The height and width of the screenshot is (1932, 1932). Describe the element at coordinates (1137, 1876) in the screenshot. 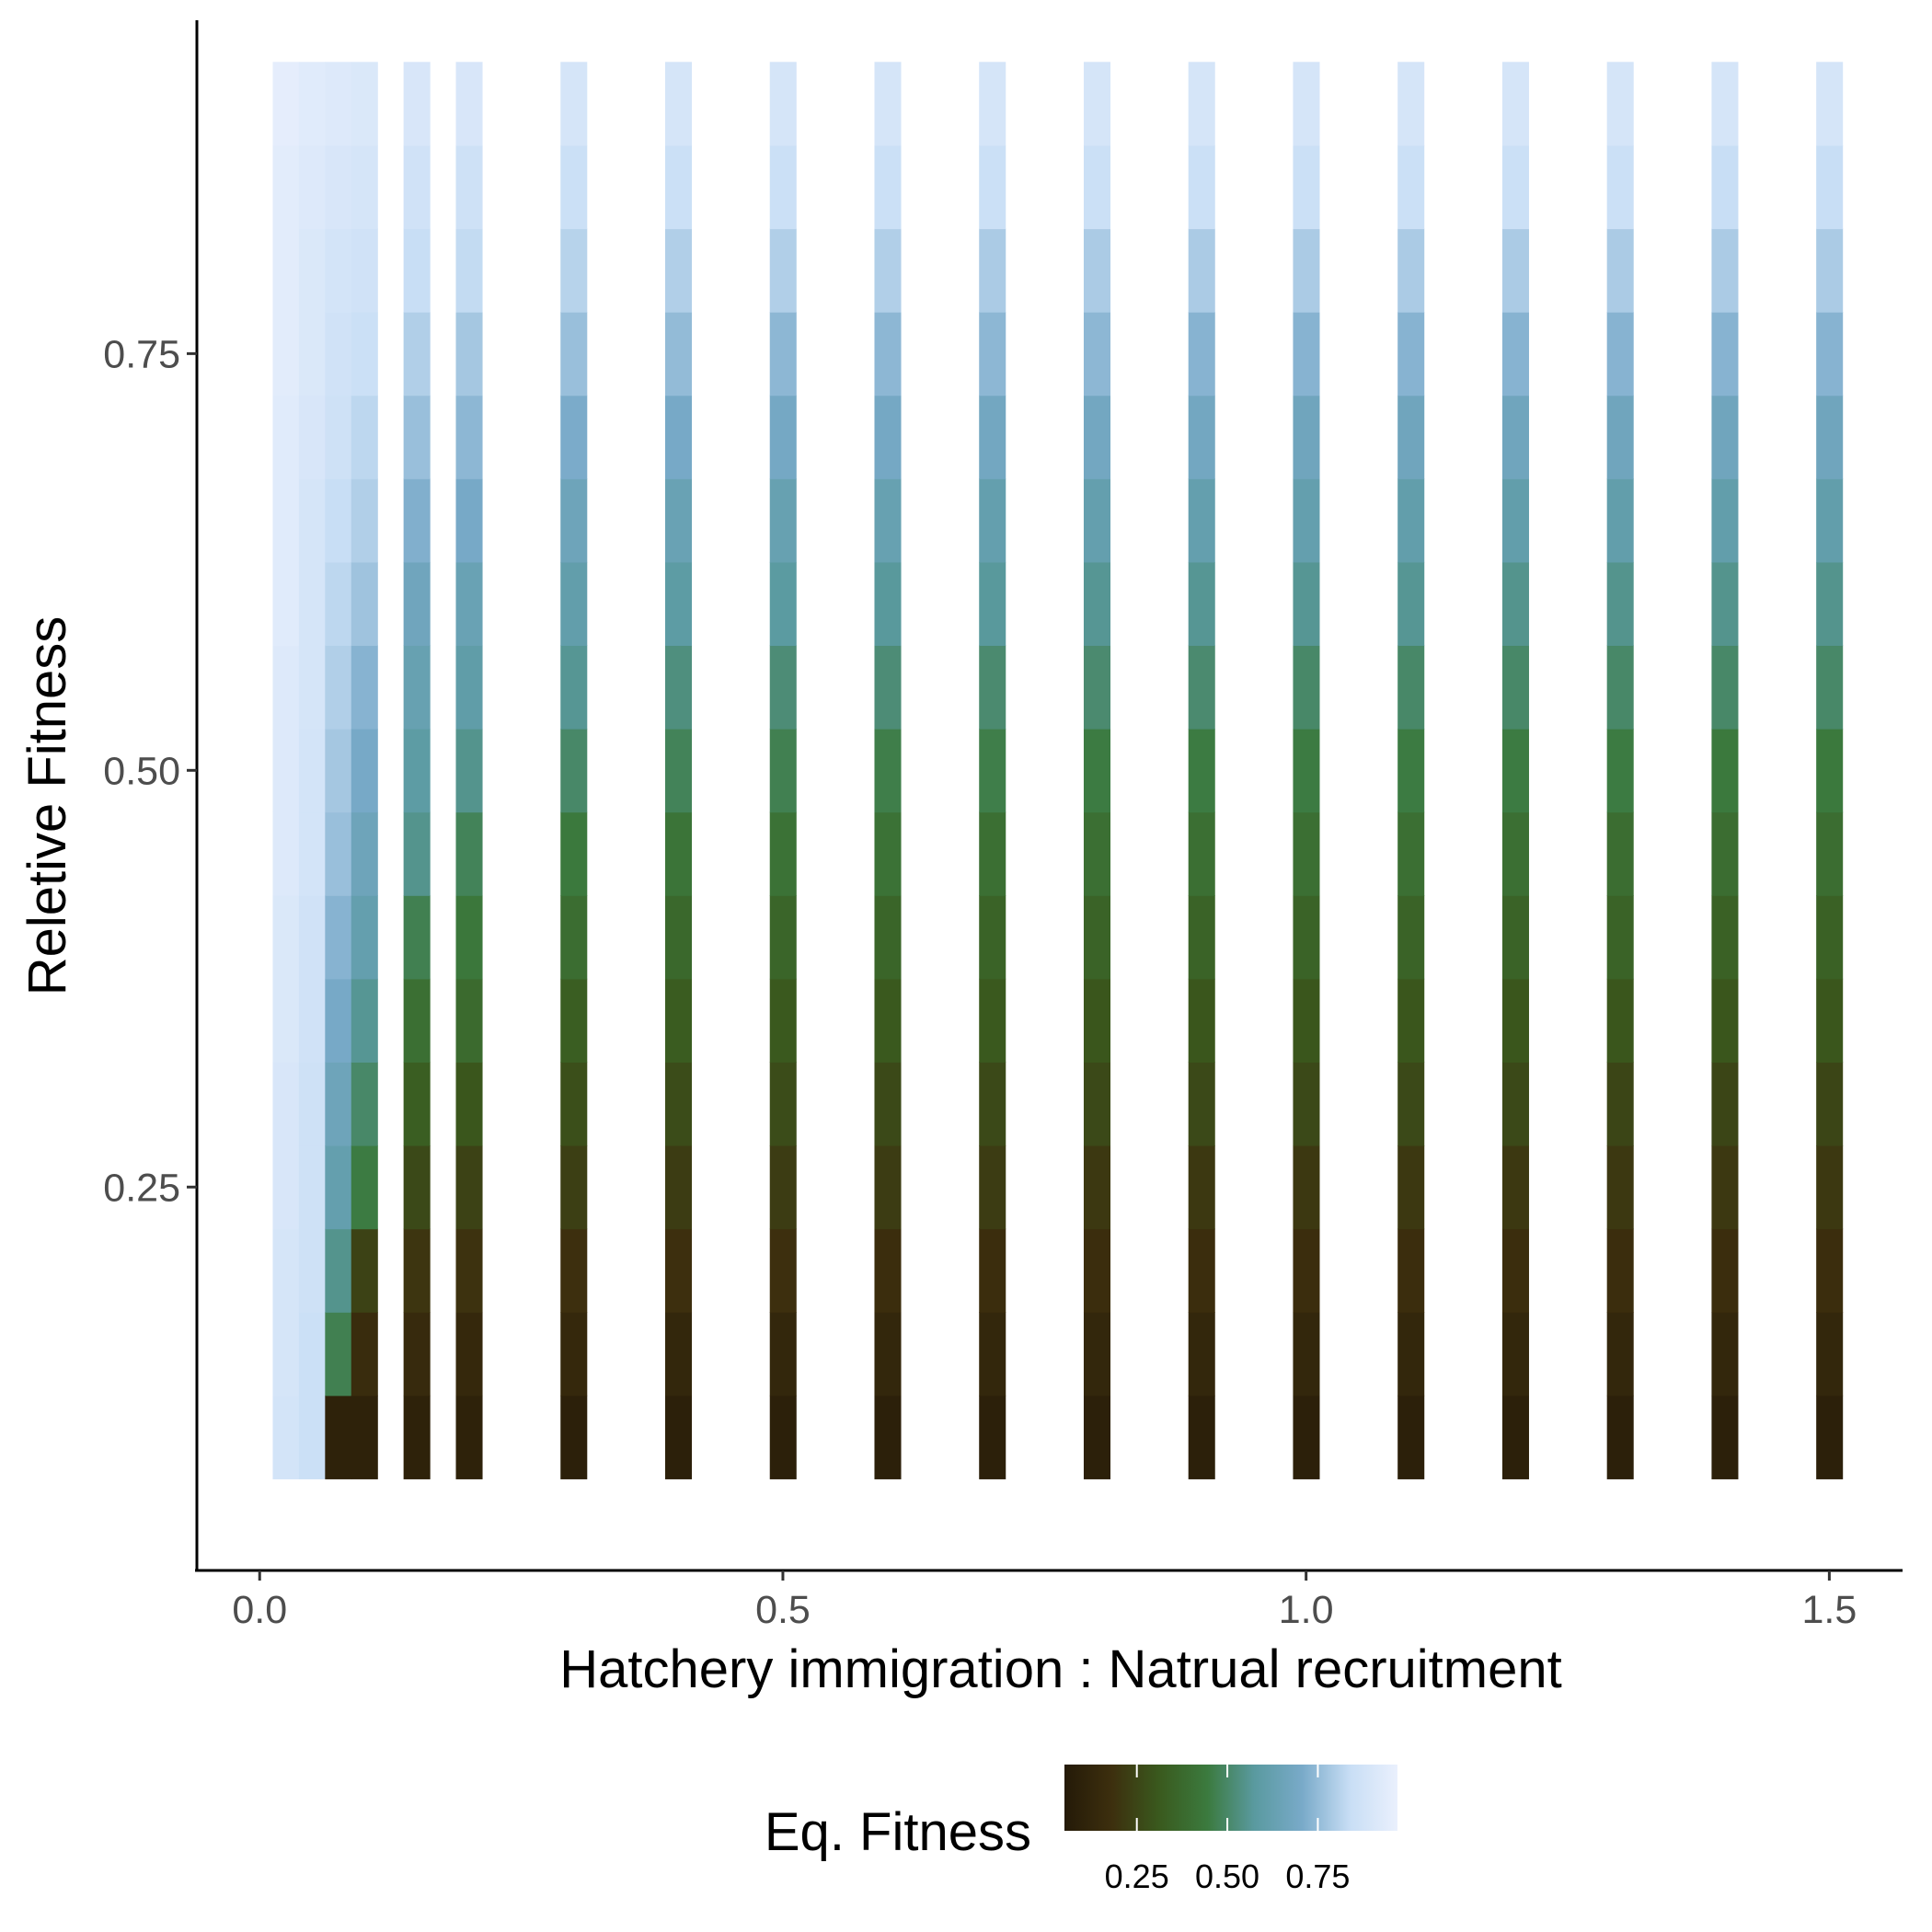

I see `legend-tick-label: 0.25` at that location.